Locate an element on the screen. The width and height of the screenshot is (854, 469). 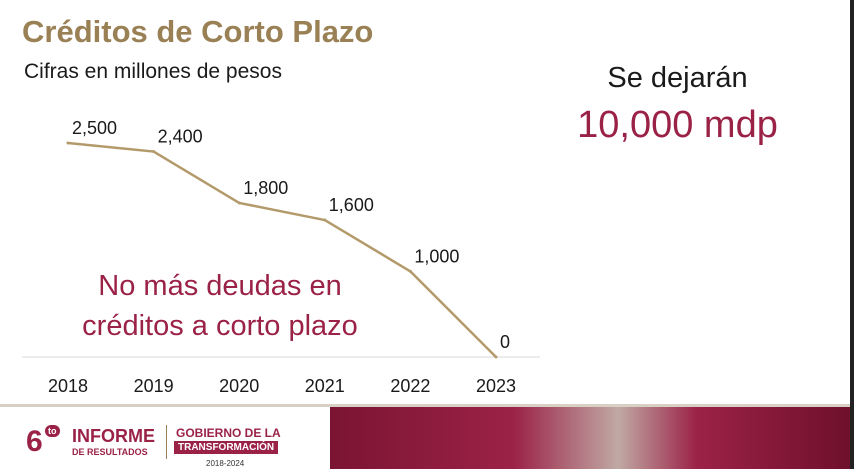
footer-divider is located at coordinates (427, 405).